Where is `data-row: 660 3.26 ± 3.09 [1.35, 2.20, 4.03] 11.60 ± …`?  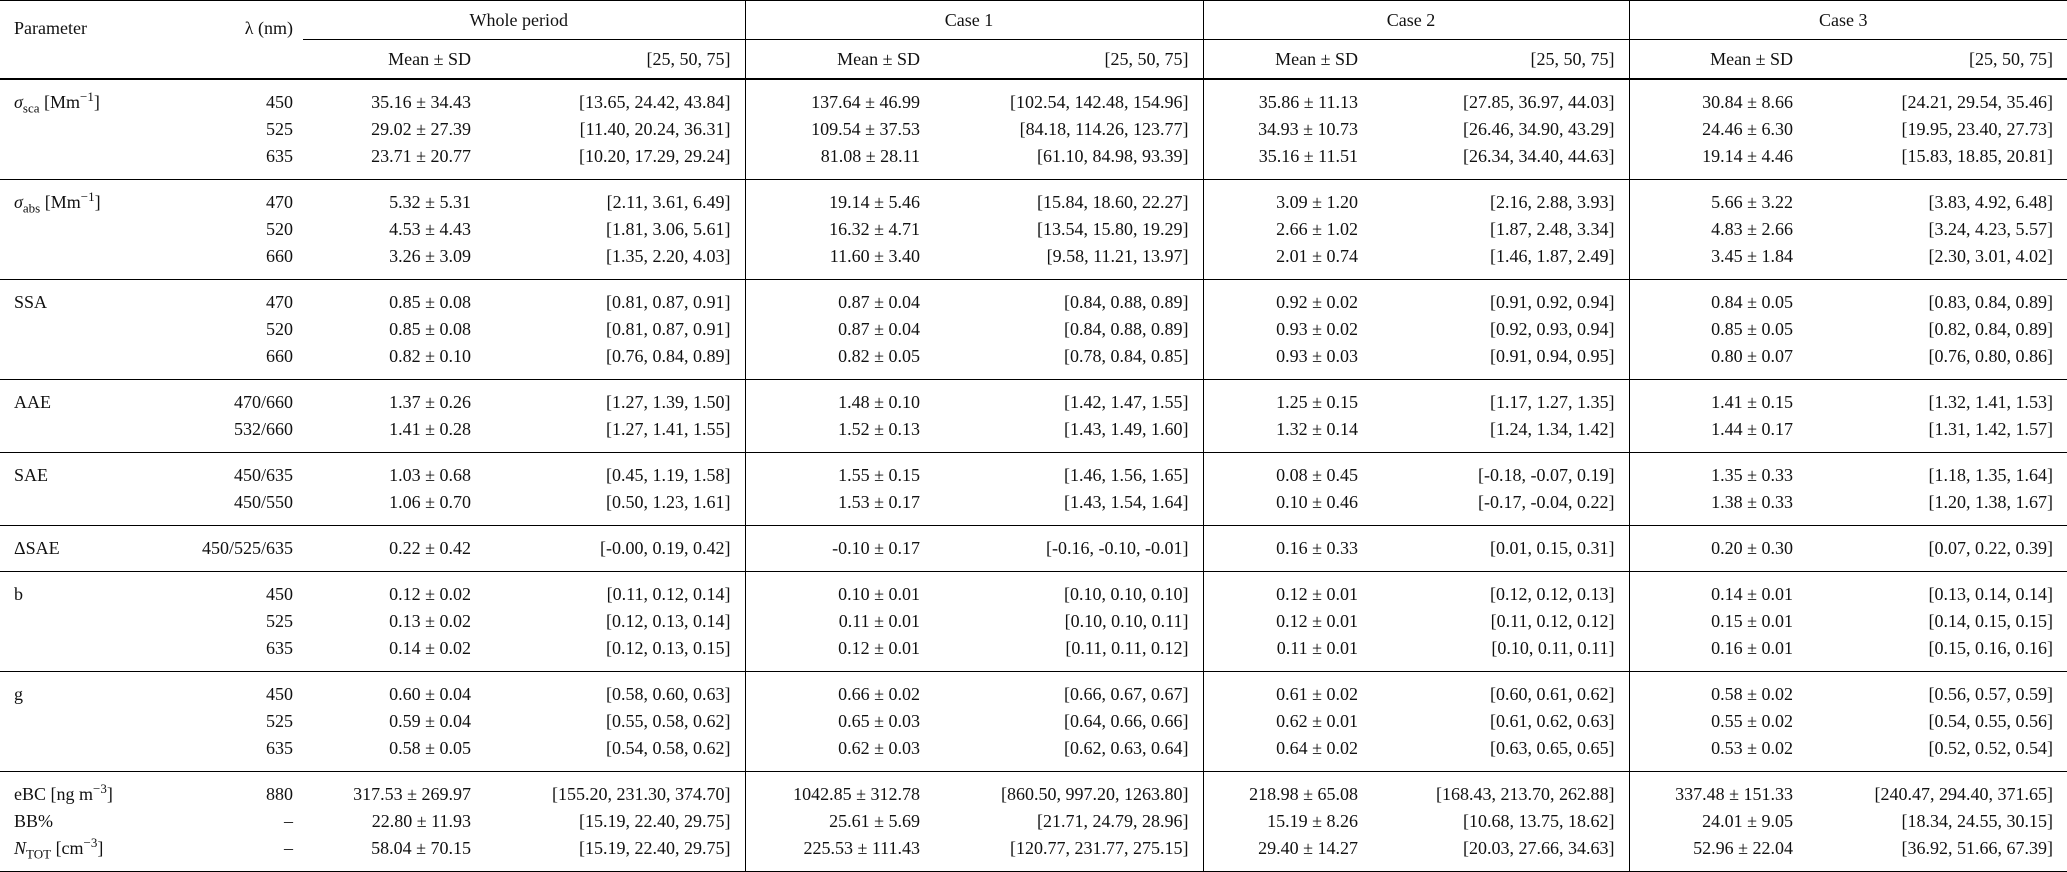 data-row: 660 3.26 ± 3.09 [1.35, 2.20, 4.03] 11.60 ± … is located at coordinates (1033, 261).